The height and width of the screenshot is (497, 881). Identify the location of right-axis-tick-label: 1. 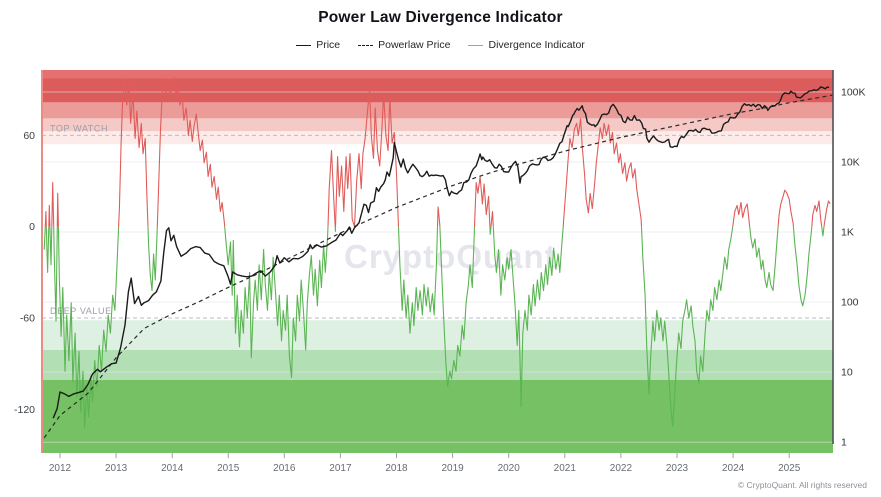
(844, 443).